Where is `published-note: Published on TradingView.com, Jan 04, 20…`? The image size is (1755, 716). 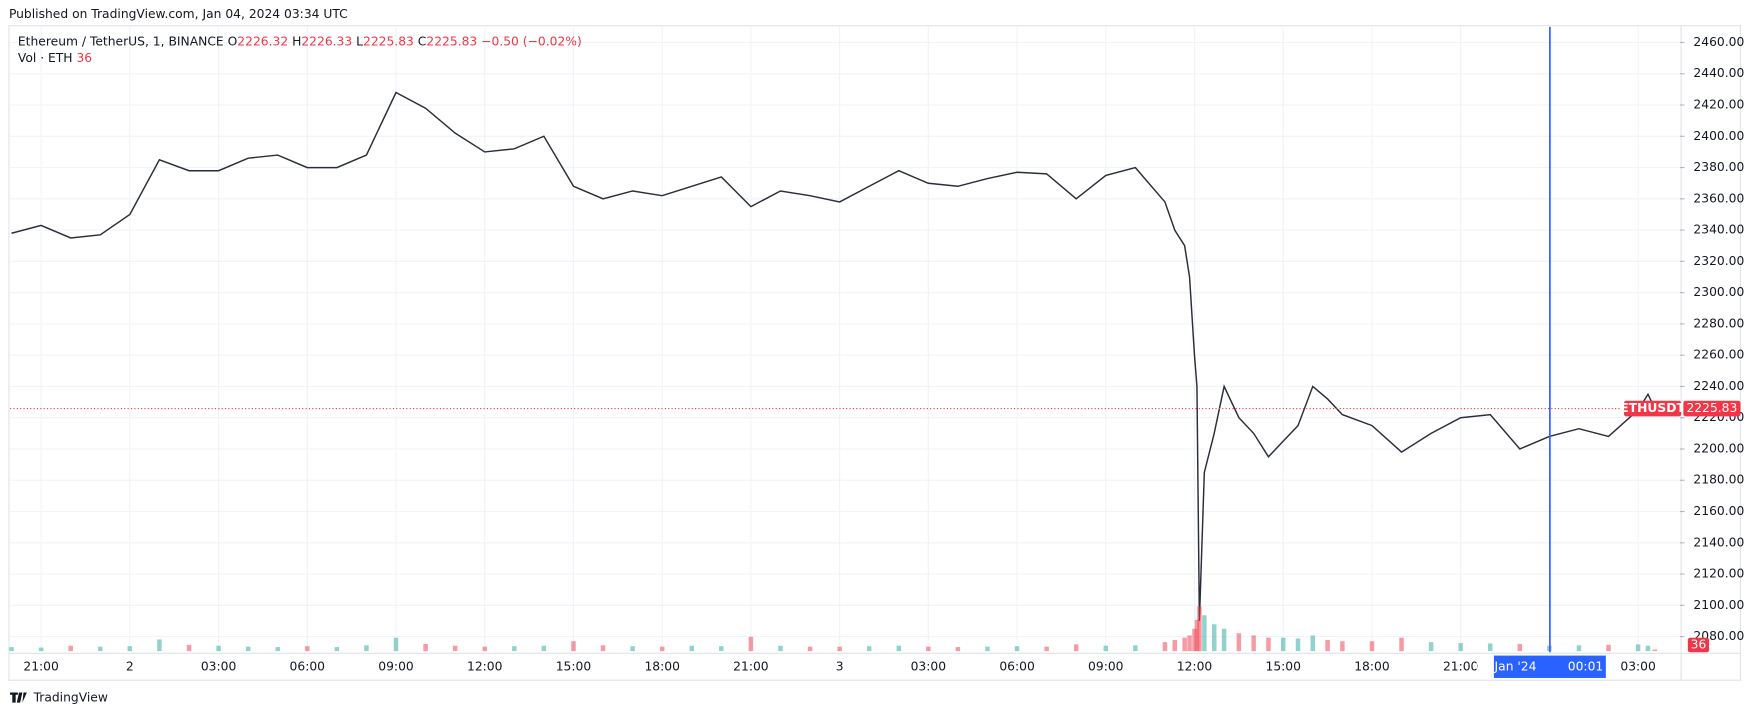 published-note: Published on TradingView.com, Jan 04, 20… is located at coordinates (178, 14).